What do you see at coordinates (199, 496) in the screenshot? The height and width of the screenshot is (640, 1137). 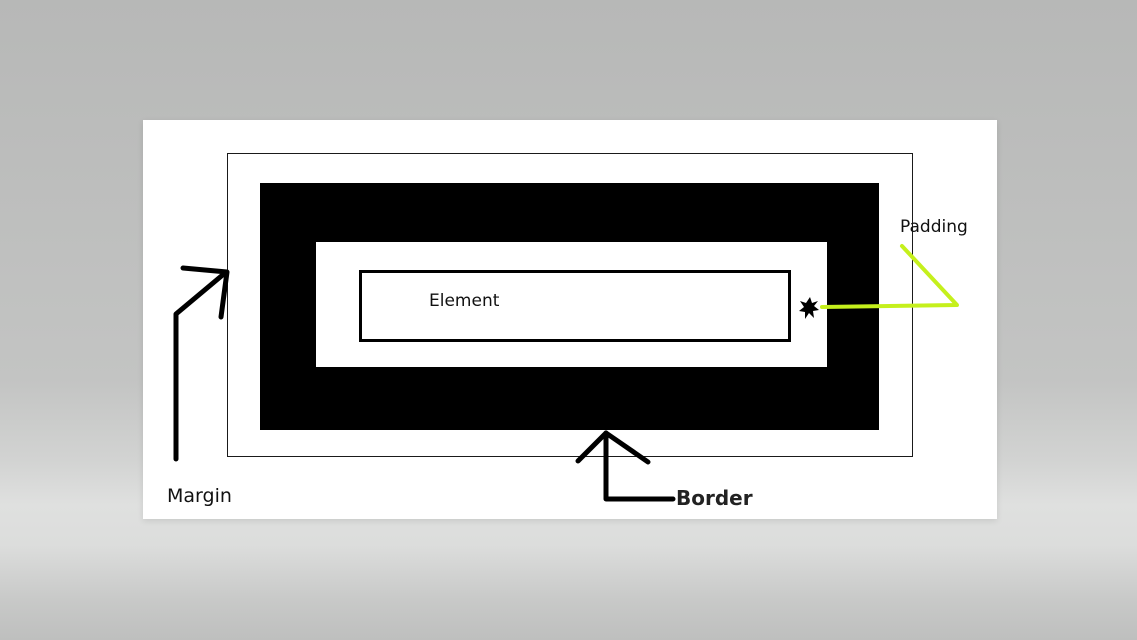 I see `margin-label: Margin` at bounding box center [199, 496].